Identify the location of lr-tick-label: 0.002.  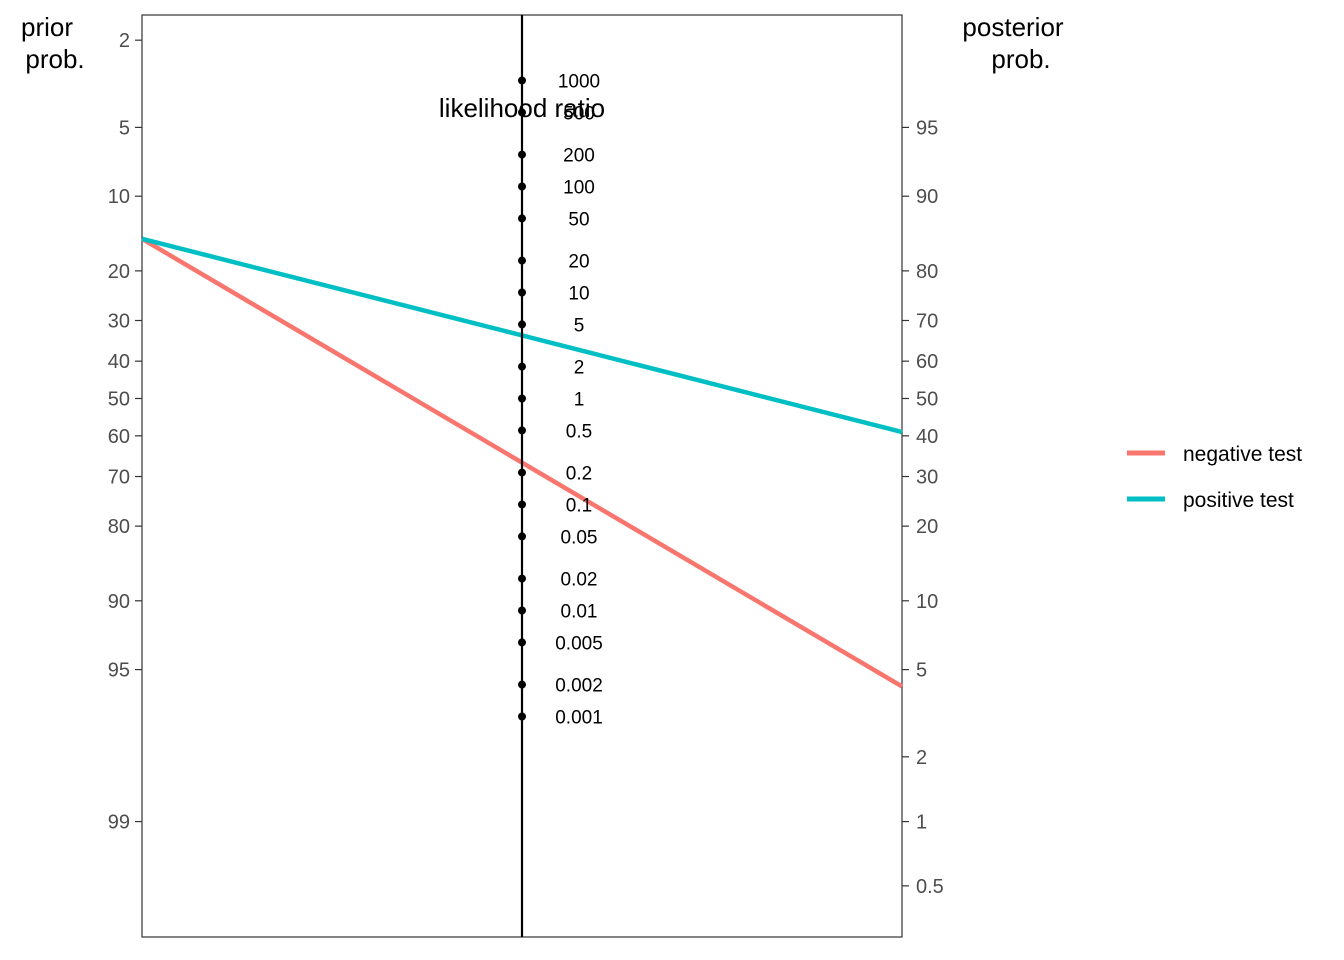
(579, 686).